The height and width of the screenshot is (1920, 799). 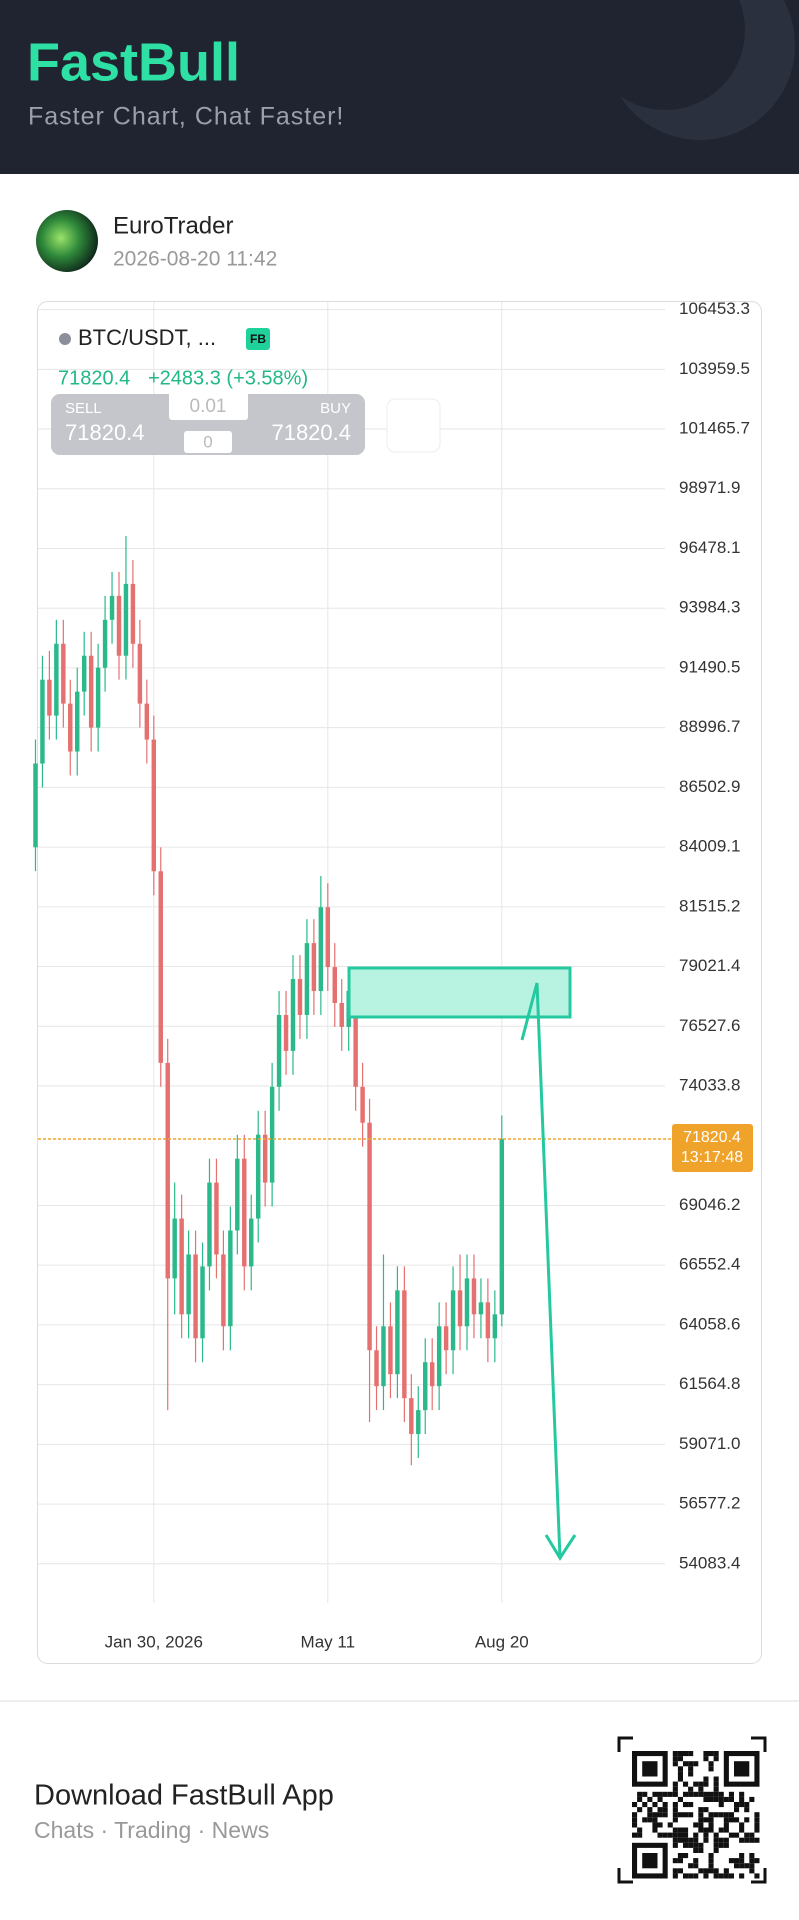 I want to click on lot-size: 0.01, so click(x=208, y=406).